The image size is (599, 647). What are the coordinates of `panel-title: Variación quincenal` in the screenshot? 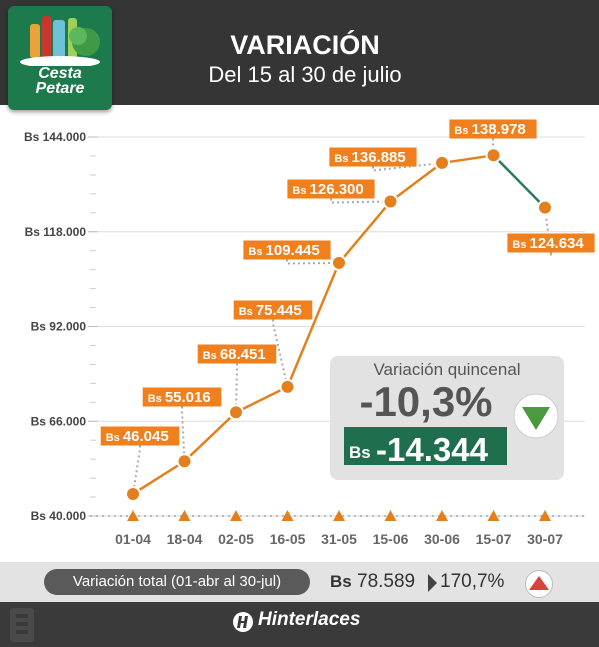 It's located at (446, 369).